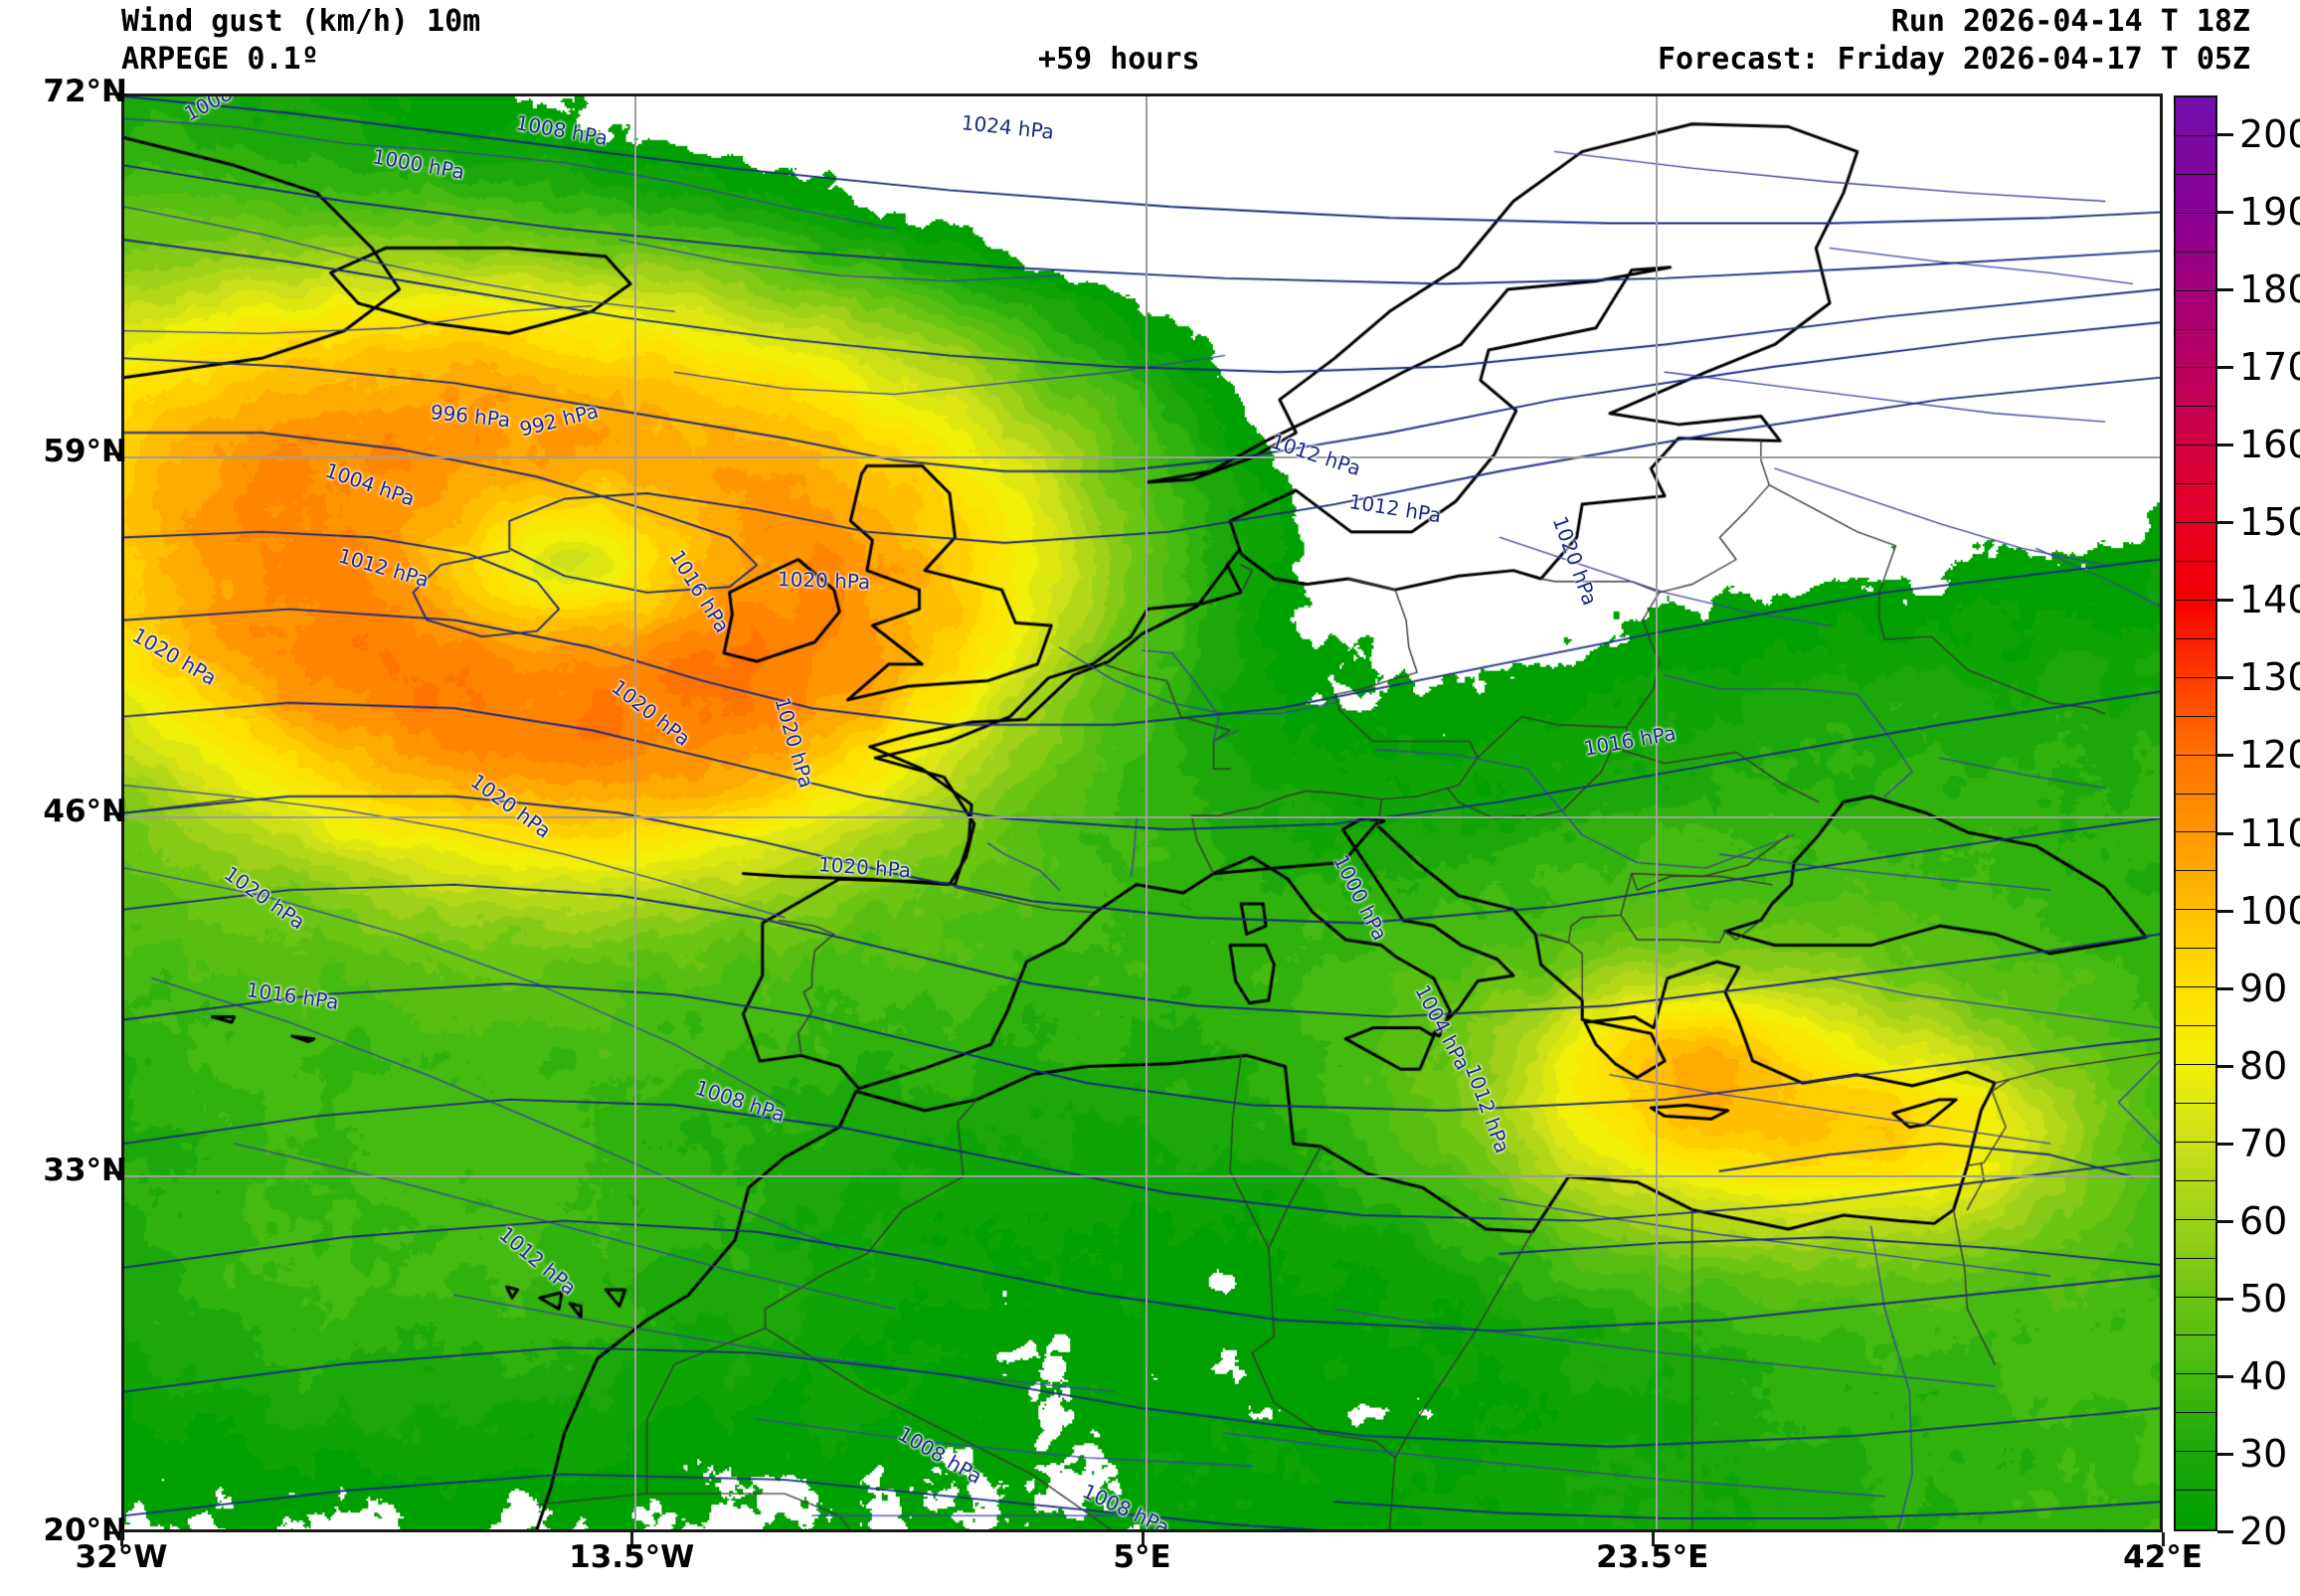 This screenshot has height=1596, width=2300. Describe the element at coordinates (1142, 1557) in the screenshot. I see `x-tick-label-2: 5°E` at that location.